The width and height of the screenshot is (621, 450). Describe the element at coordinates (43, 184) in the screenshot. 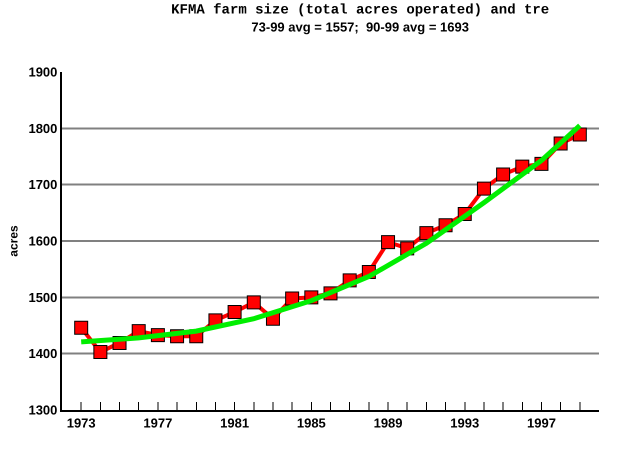

I see `y-tick-label: 1700` at that location.